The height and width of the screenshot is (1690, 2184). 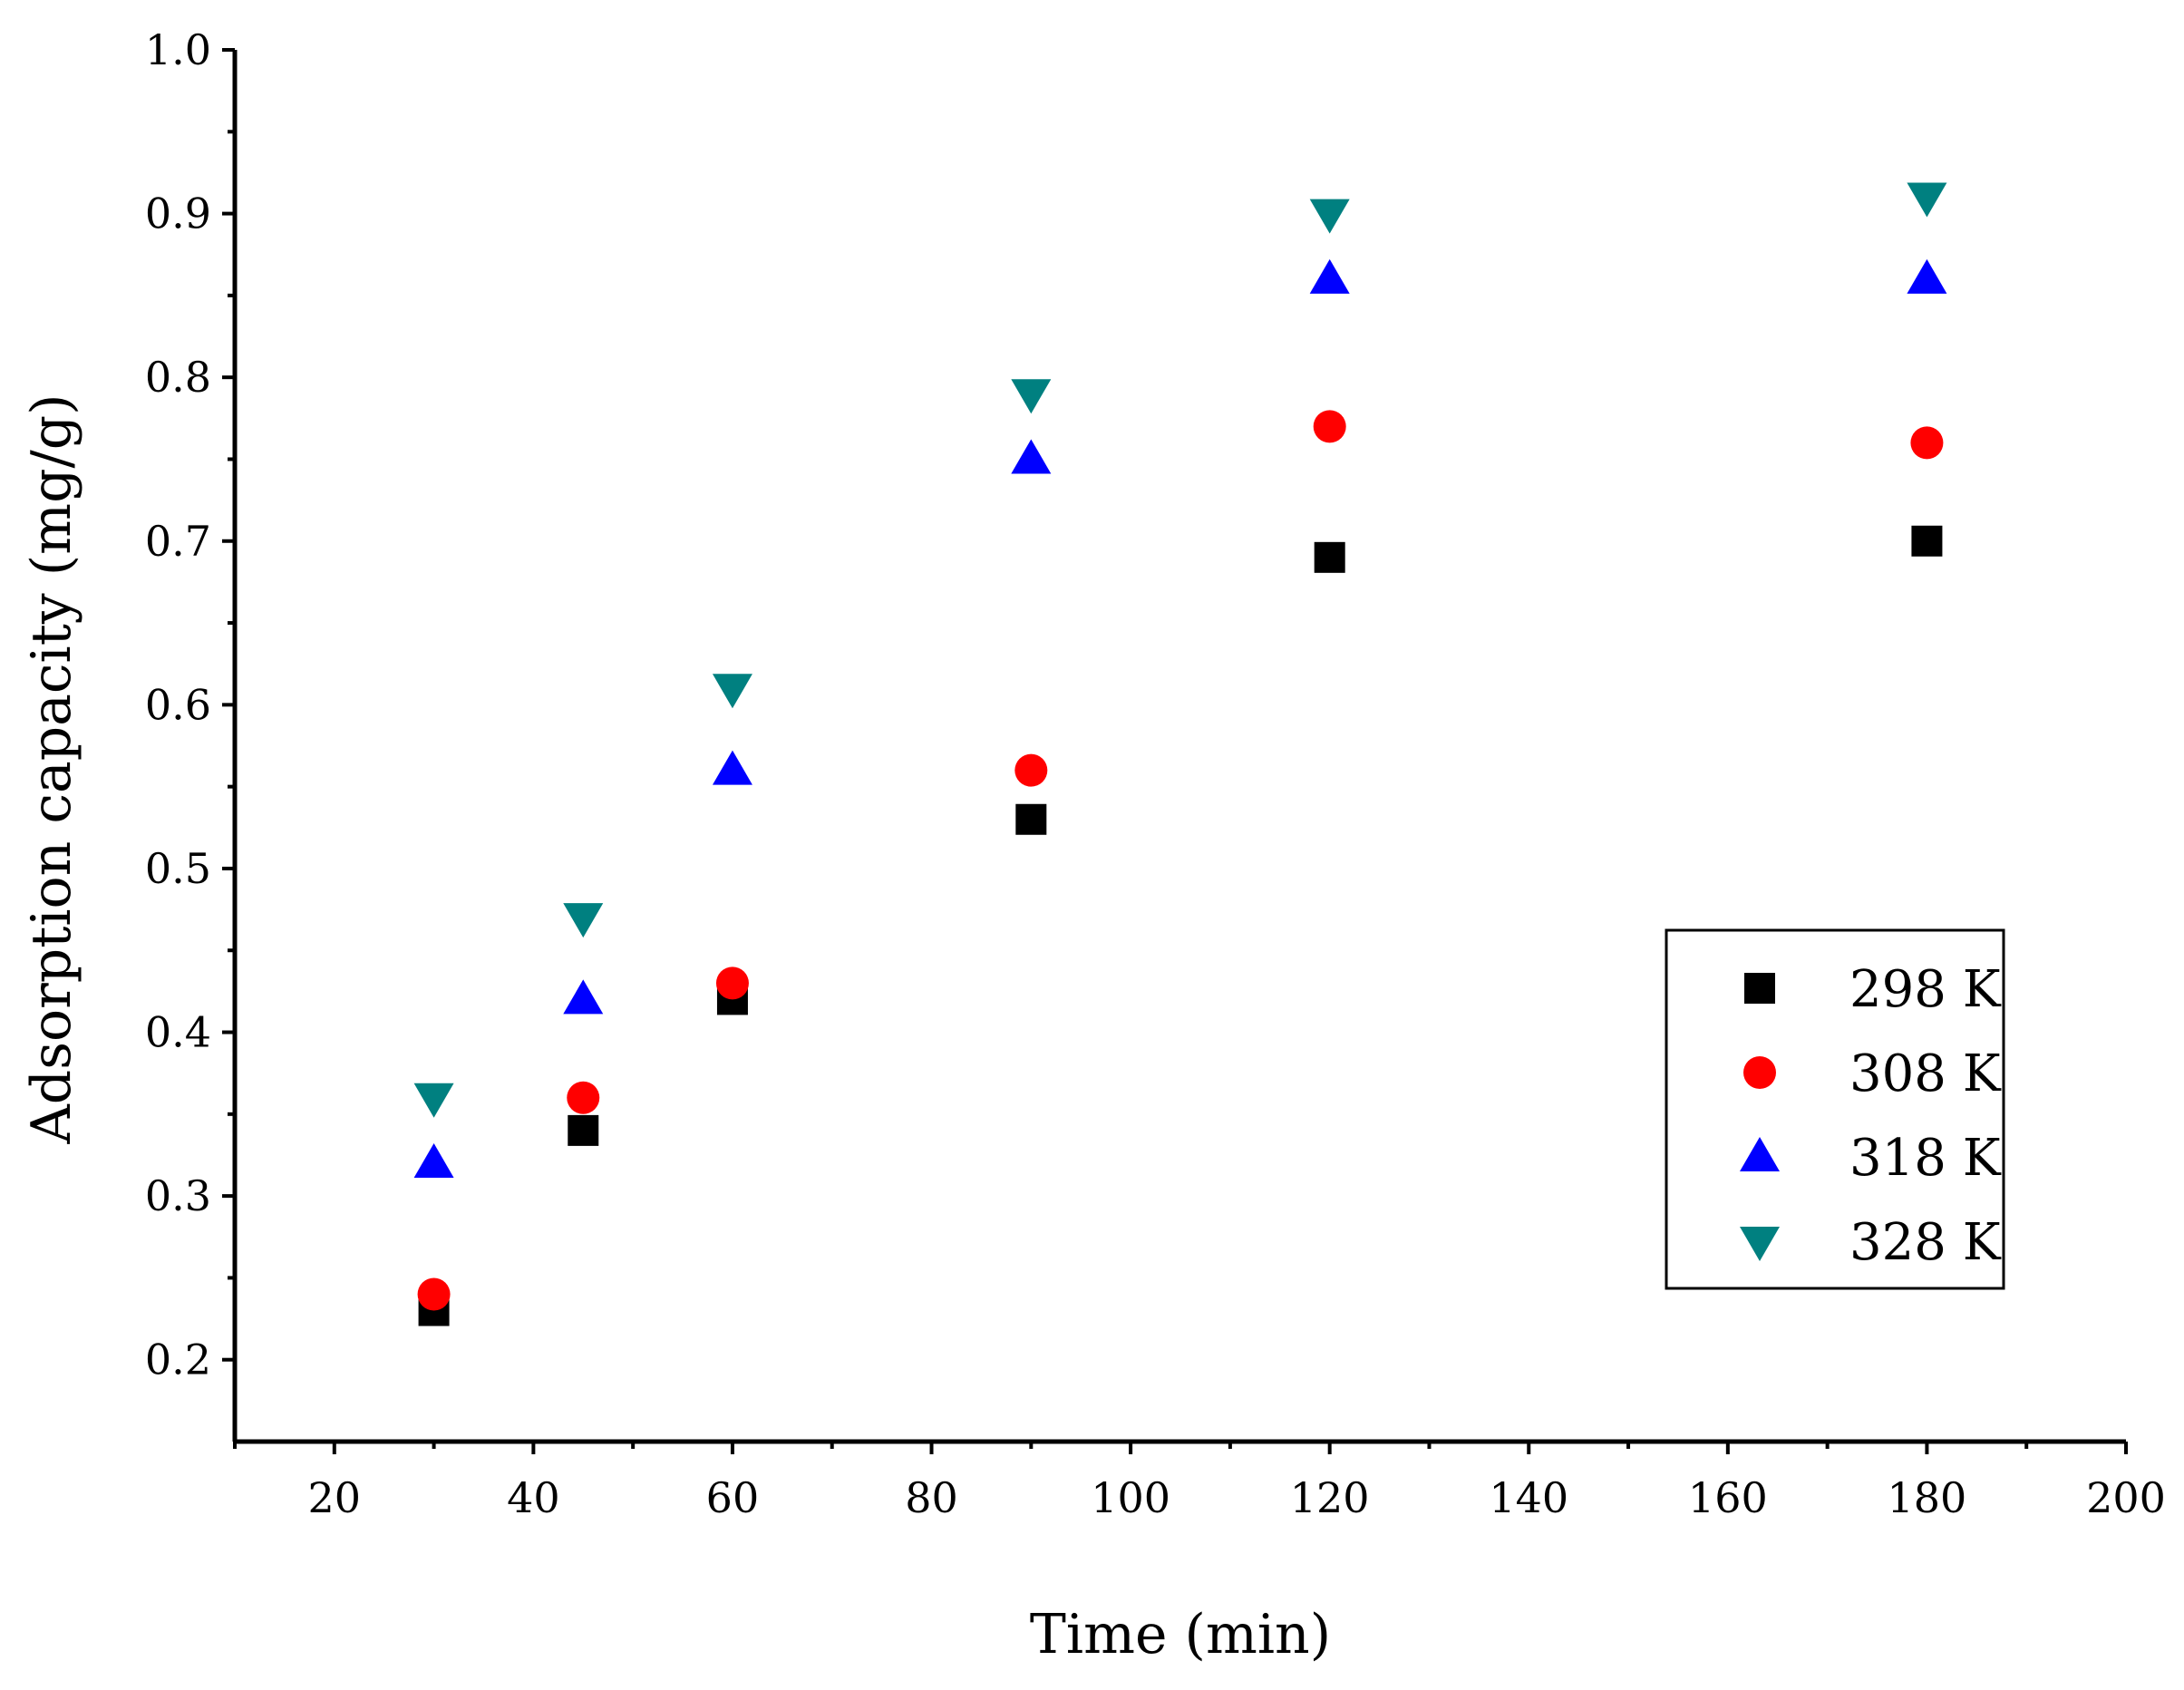 I want to click on y-axis-title: Adsorption capacity (mg/g), so click(x=51, y=768).